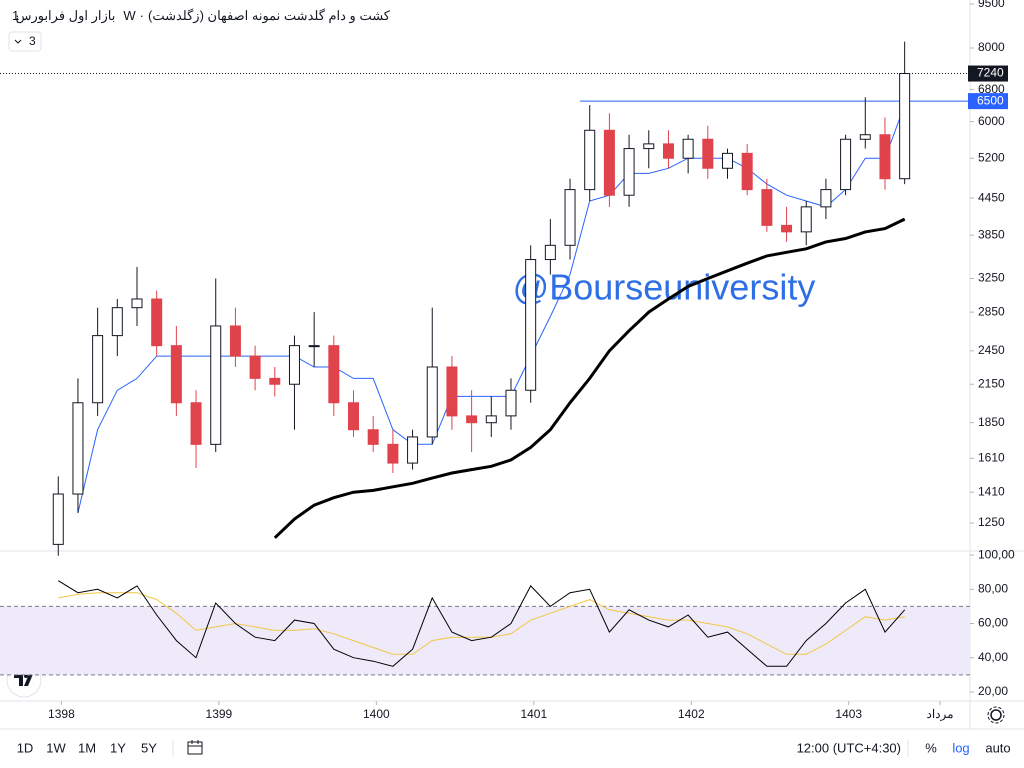  I want to click on rsi-line, so click(482, 623).